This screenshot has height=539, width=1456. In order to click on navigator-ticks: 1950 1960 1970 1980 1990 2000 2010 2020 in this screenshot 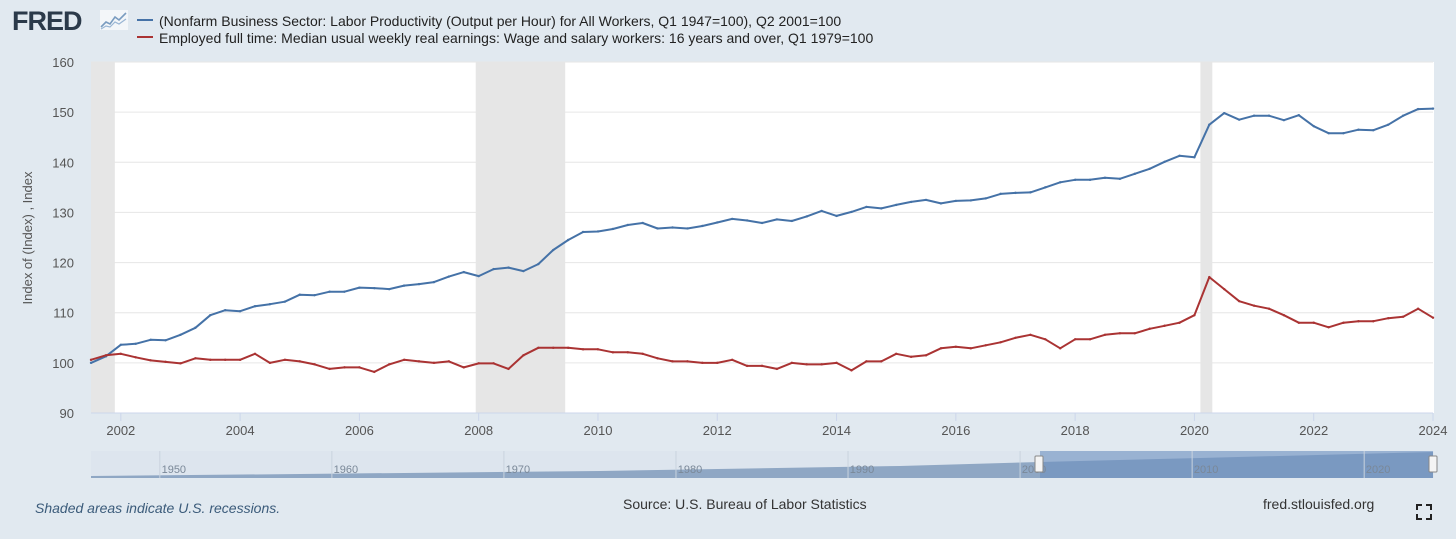, I will do `click(774, 464)`.